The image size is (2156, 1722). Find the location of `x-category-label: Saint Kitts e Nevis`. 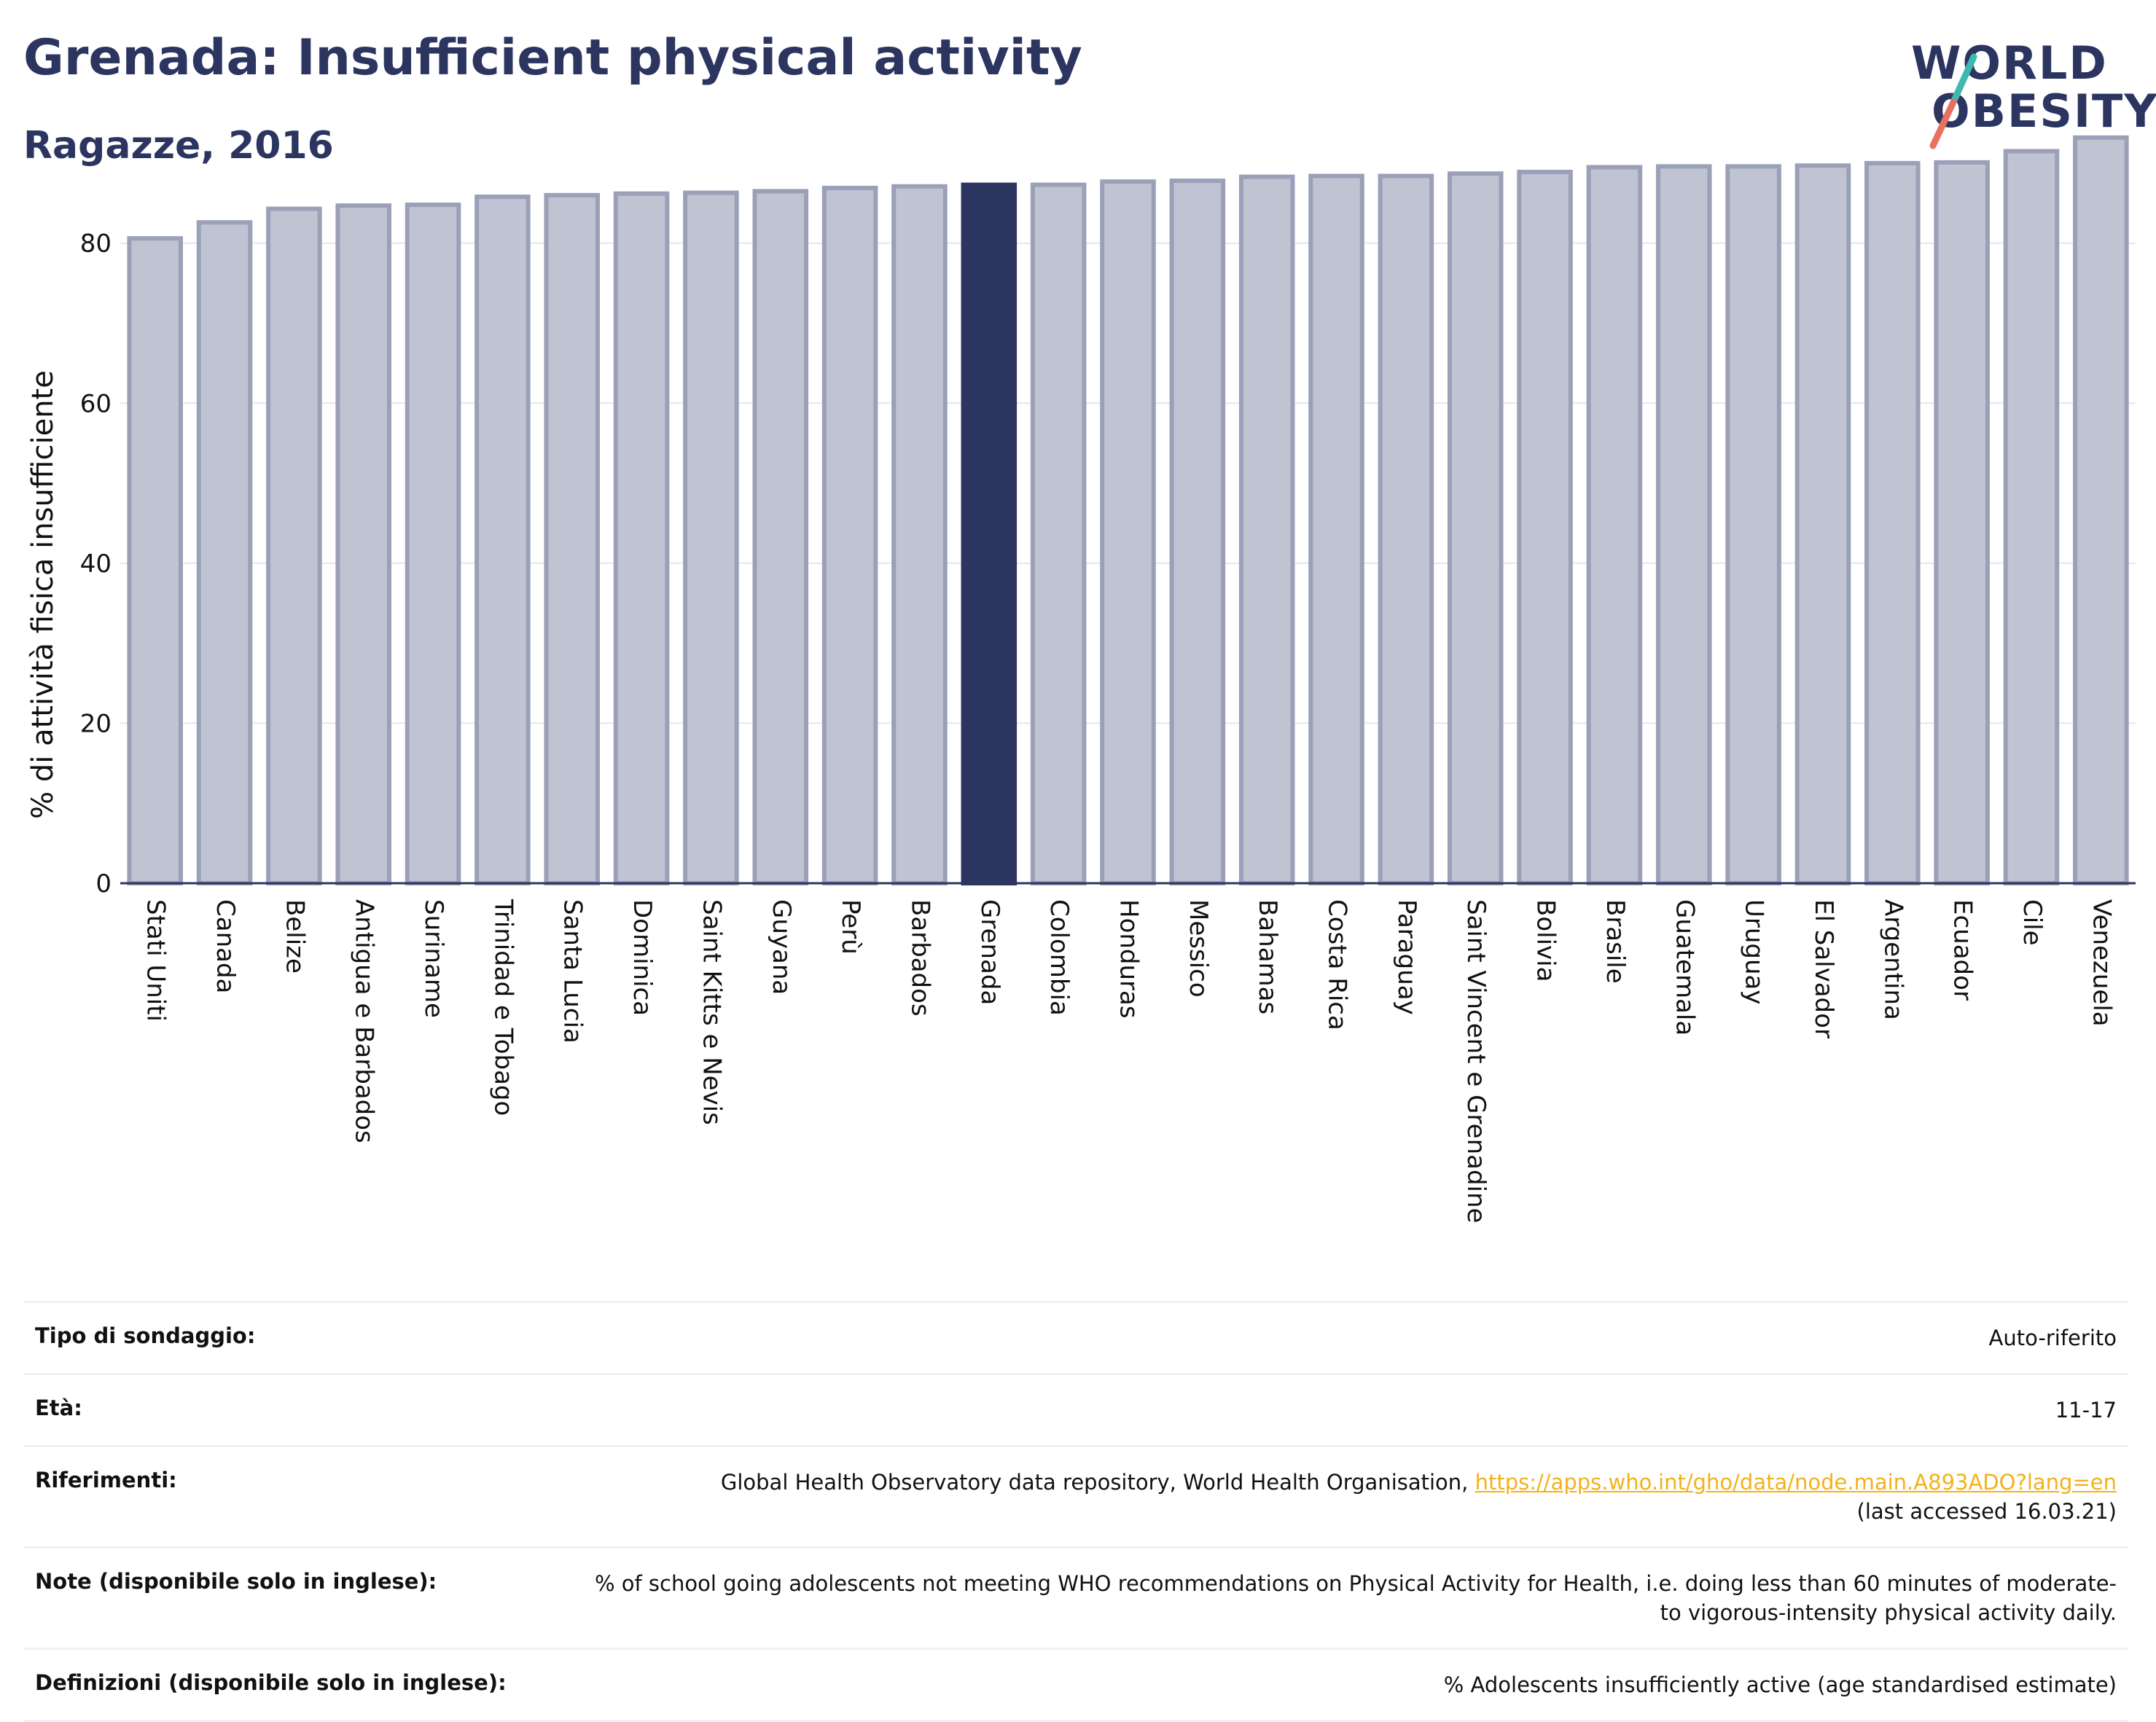

x-category-label: Saint Kitts e Nevis is located at coordinates (712, 1012).